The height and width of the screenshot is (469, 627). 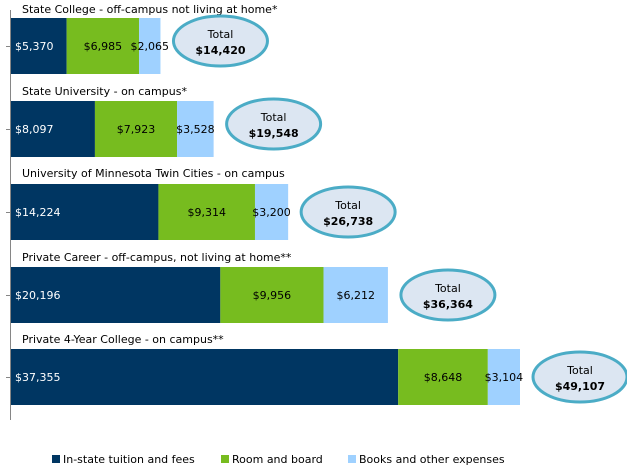 I want to click on data-label: $7,923, so click(x=136, y=129).